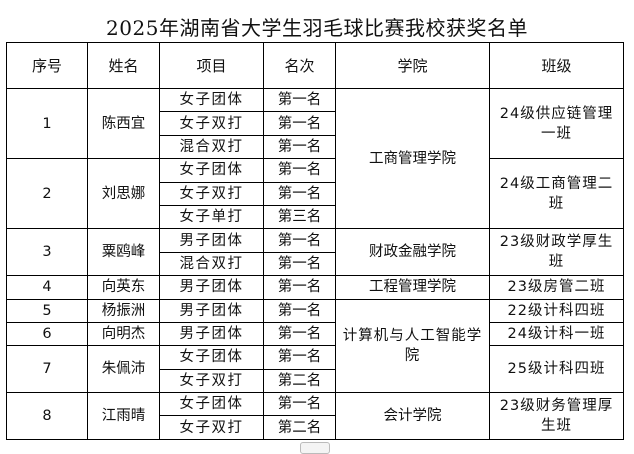 The height and width of the screenshot is (454, 634). I want to click on name-cell: 向明杰, so click(123, 334).